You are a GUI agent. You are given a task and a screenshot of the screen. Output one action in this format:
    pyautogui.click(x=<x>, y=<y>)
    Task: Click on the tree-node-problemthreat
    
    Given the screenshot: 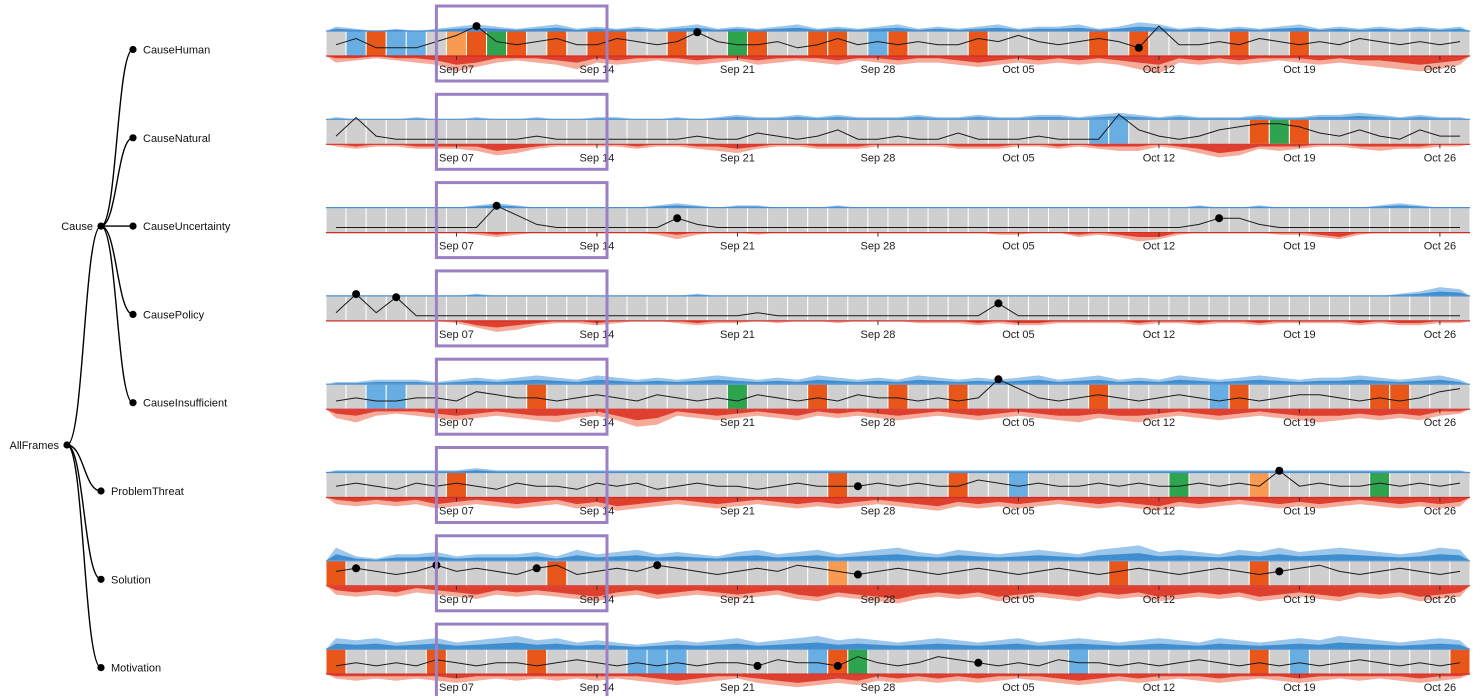 What is the action you would take?
    pyautogui.click(x=101, y=491)
    